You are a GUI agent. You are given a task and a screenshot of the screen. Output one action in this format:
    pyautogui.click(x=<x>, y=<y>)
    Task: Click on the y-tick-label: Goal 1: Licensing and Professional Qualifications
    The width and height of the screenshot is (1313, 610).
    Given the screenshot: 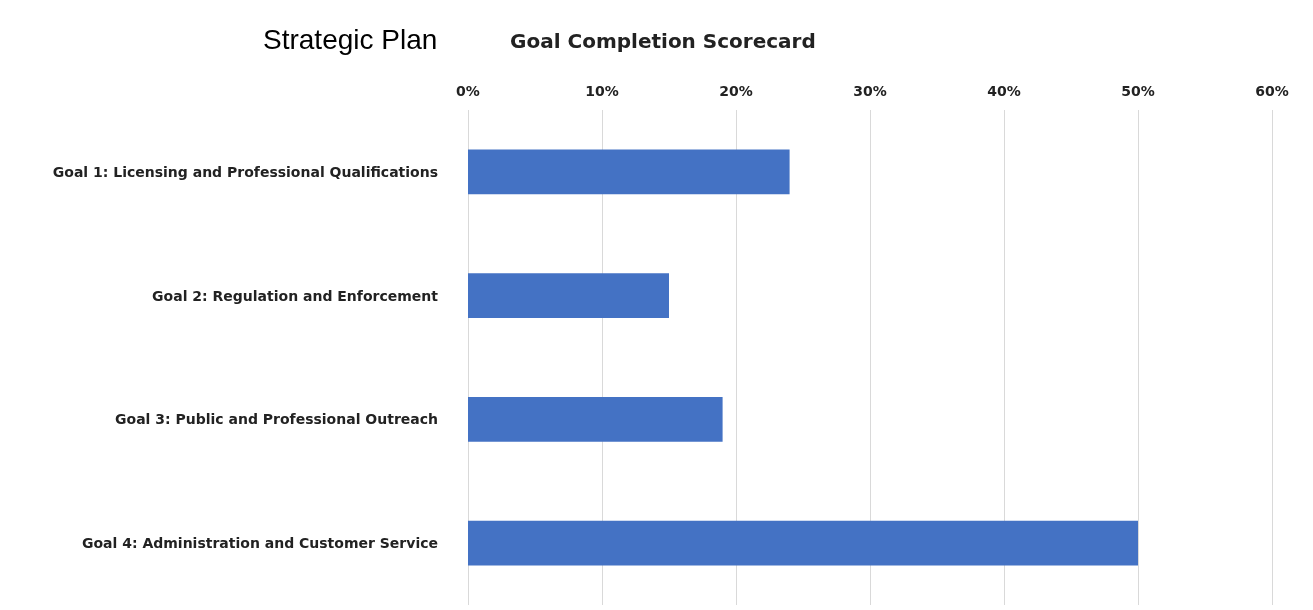 What is the action you would take?
    pyautogui.click(x=245, y=171)
    